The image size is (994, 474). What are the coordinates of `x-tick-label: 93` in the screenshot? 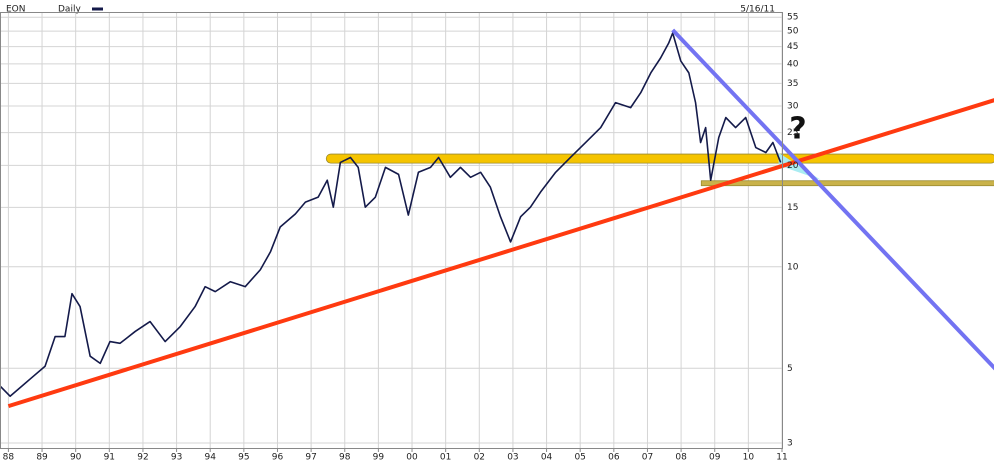 It's located at (176, 458).